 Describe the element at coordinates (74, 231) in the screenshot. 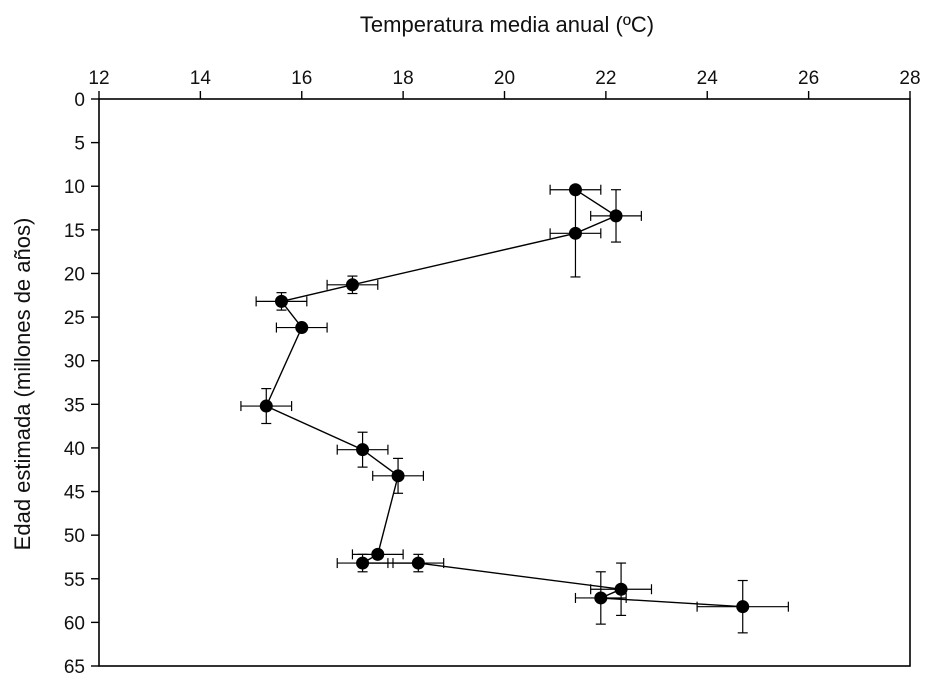

I see `y-tick-label: 15` at that location.